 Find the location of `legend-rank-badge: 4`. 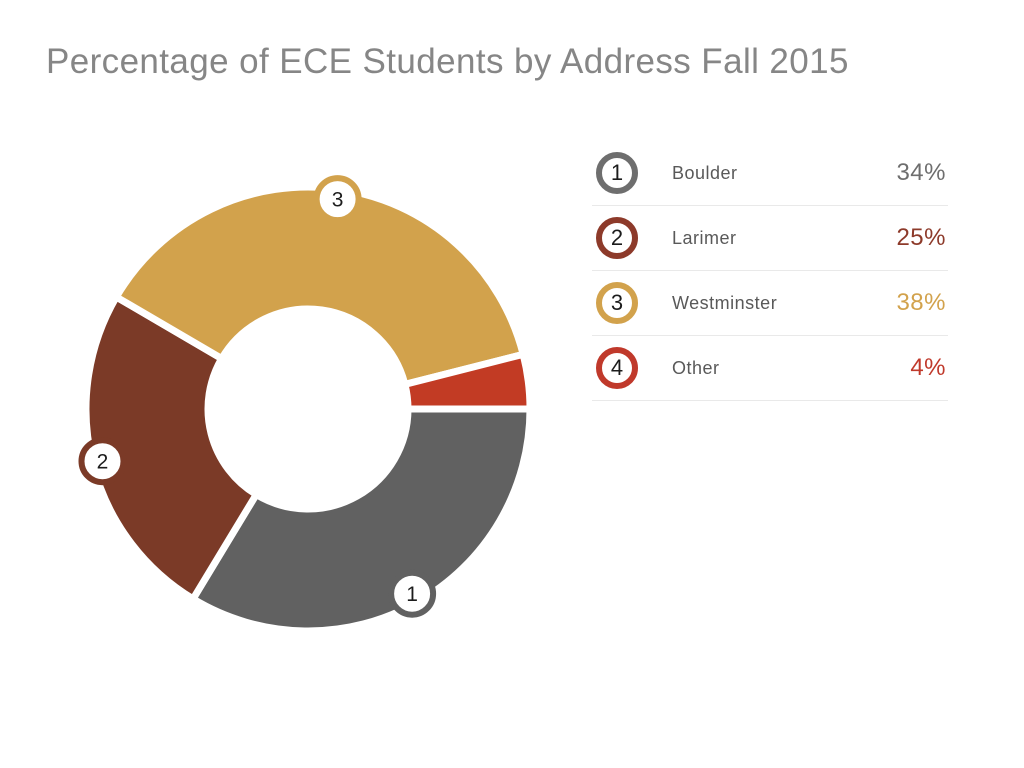

legend-rank-badge: 4 is located at coordinates (617, 368).